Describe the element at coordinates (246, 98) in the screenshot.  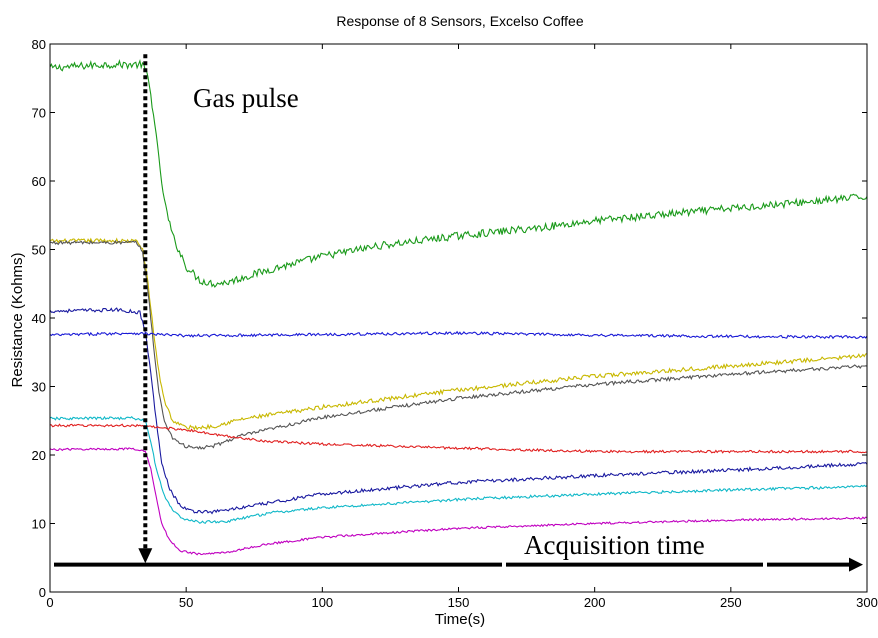
I see `gas-pulse-label: Gas pulse` at that location.